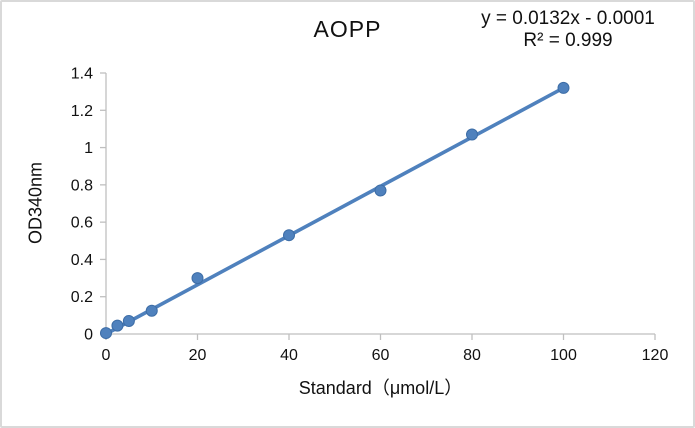  Describe the element at coordinates (88, 335) in the screenshot. I see `y-tick-label: 0` at that location.